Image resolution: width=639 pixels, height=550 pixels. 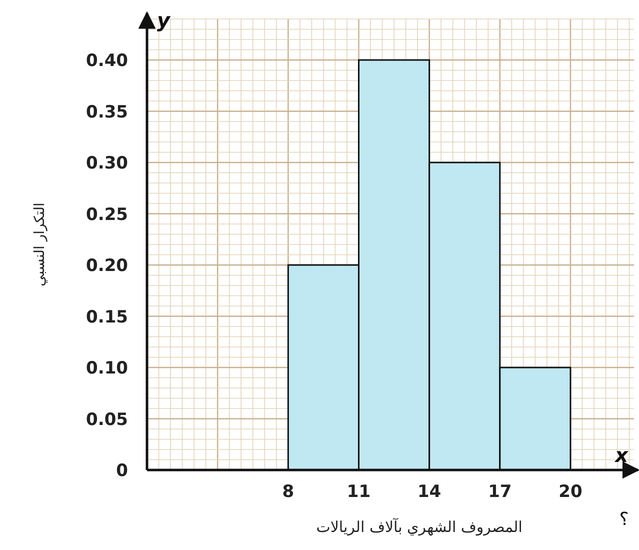 What do you see at coordinates (500, 492) in the screenshot?
I see `x-tick-label: 17` at bounding box center [500, 492].